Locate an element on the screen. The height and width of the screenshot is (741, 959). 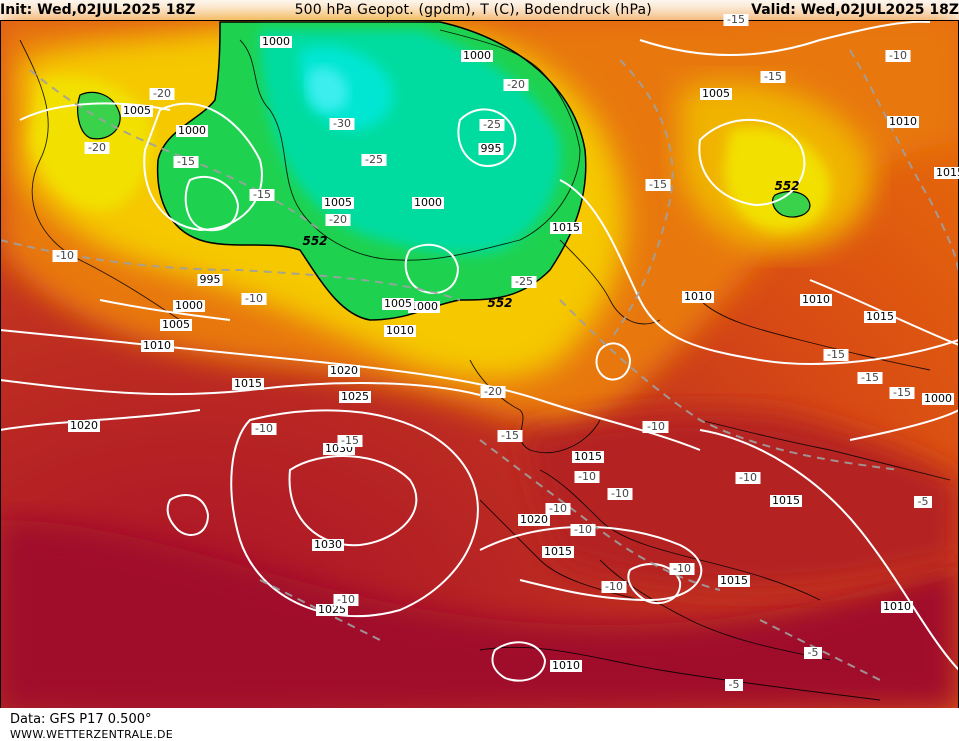
data-source-label: Data: GFS P17 0.500° is located at coordinates (81, 719).